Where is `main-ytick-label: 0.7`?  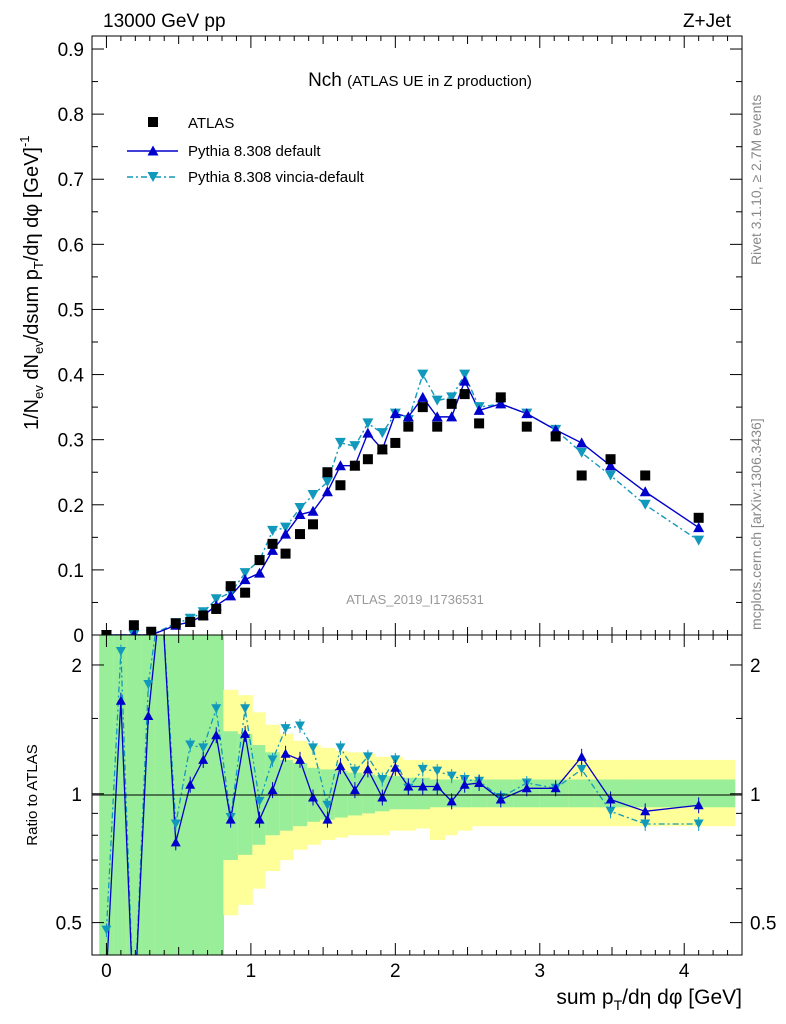
main-ytick-label: 0.7 is located at coordinates (71, 180).